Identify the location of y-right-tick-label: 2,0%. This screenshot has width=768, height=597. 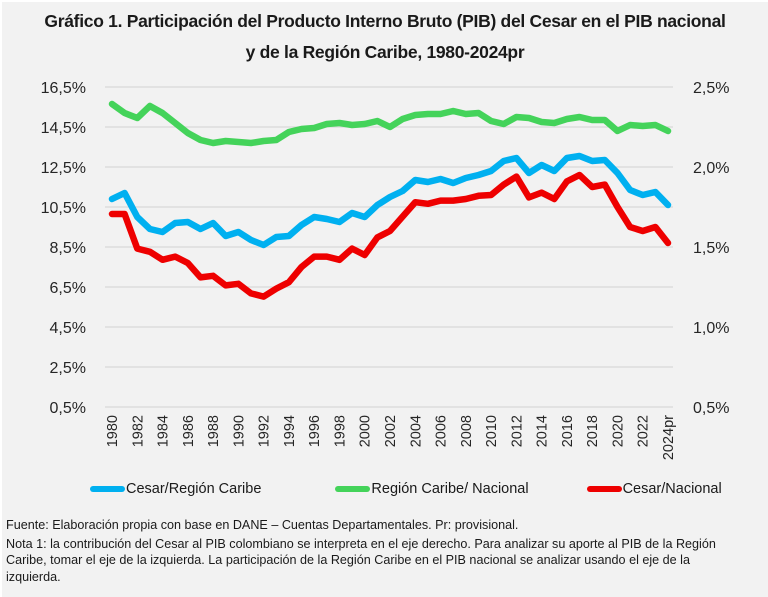
(711, 168).